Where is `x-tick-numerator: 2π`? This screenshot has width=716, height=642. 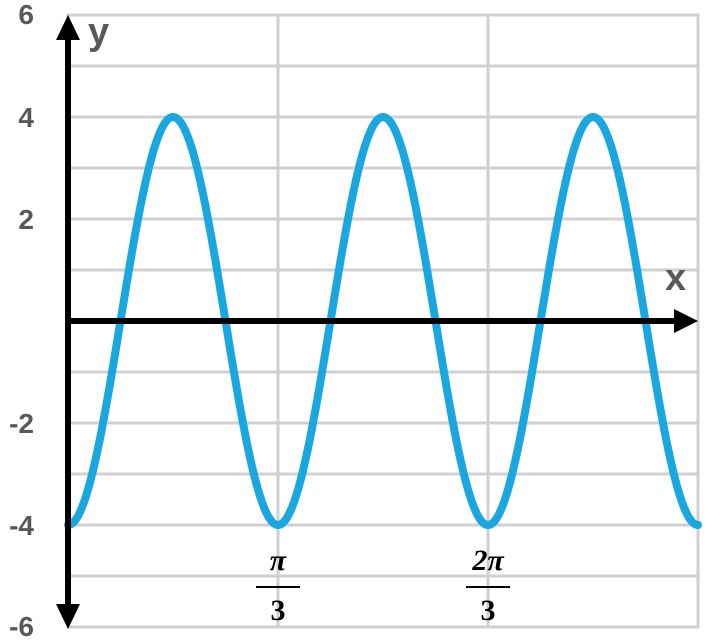 x-tick-numerator: 2π is located at coordinates (487, 560).